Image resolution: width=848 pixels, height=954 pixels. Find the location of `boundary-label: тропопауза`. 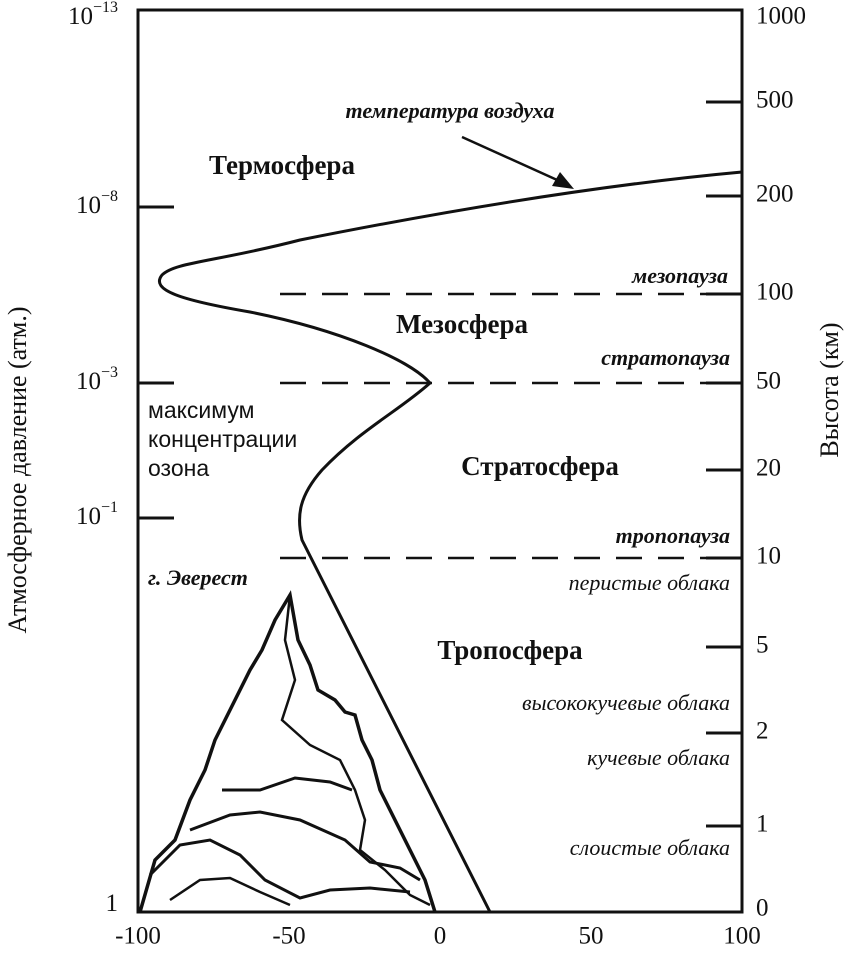

boundary-label: тропопауза is located at coordinates (673, 535).